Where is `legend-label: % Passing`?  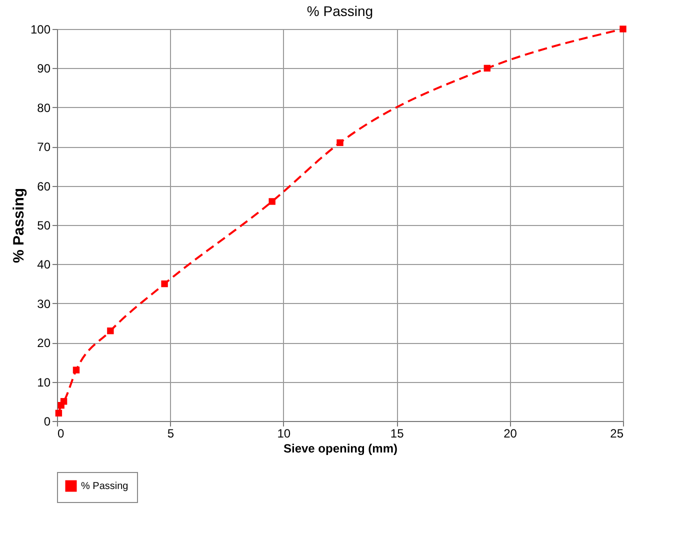 legend-label: % Passing is located at coordinates (104, 486).